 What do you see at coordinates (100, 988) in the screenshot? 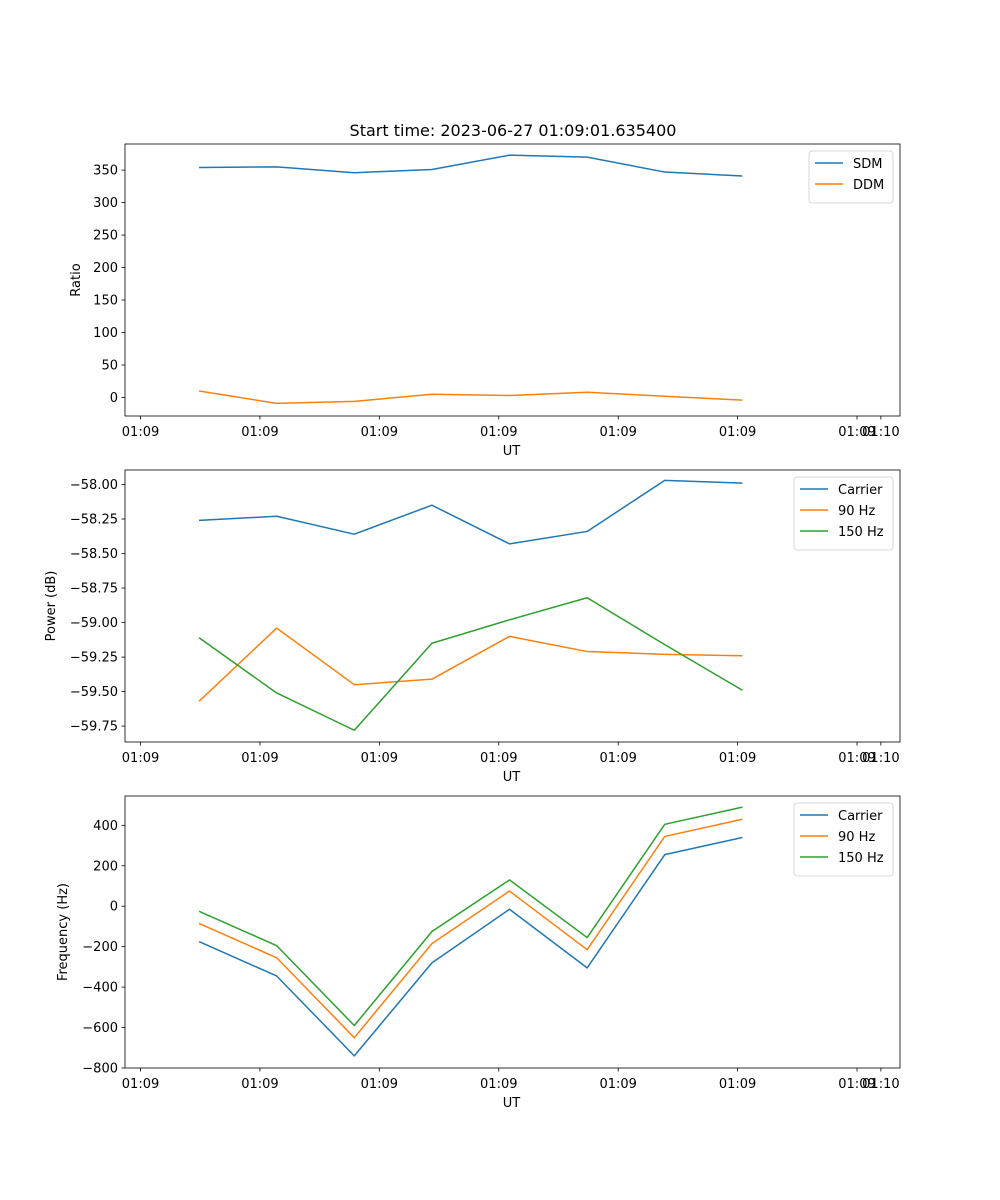
I see `y-tick-label: −400` at bounding box center [100, 988].